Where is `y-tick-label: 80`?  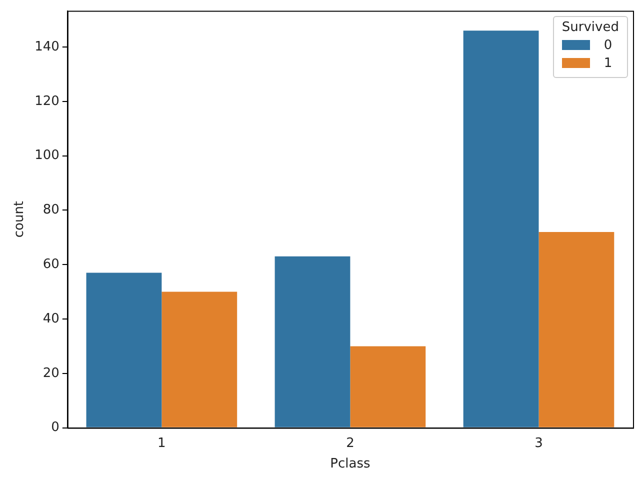
y-tick-label: 80 is located at coordinates (51, 210).